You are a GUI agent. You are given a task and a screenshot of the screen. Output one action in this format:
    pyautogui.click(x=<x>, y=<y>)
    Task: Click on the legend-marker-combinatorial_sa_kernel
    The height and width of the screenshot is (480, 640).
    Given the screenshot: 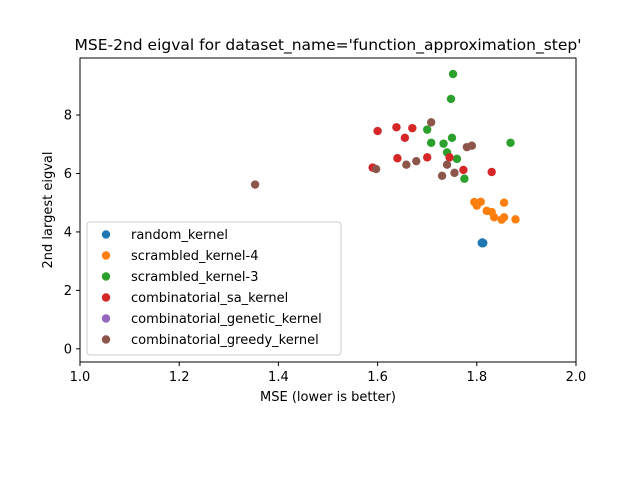 What is the action you would take?
    pyautogui.click(x=106, y=297)
    